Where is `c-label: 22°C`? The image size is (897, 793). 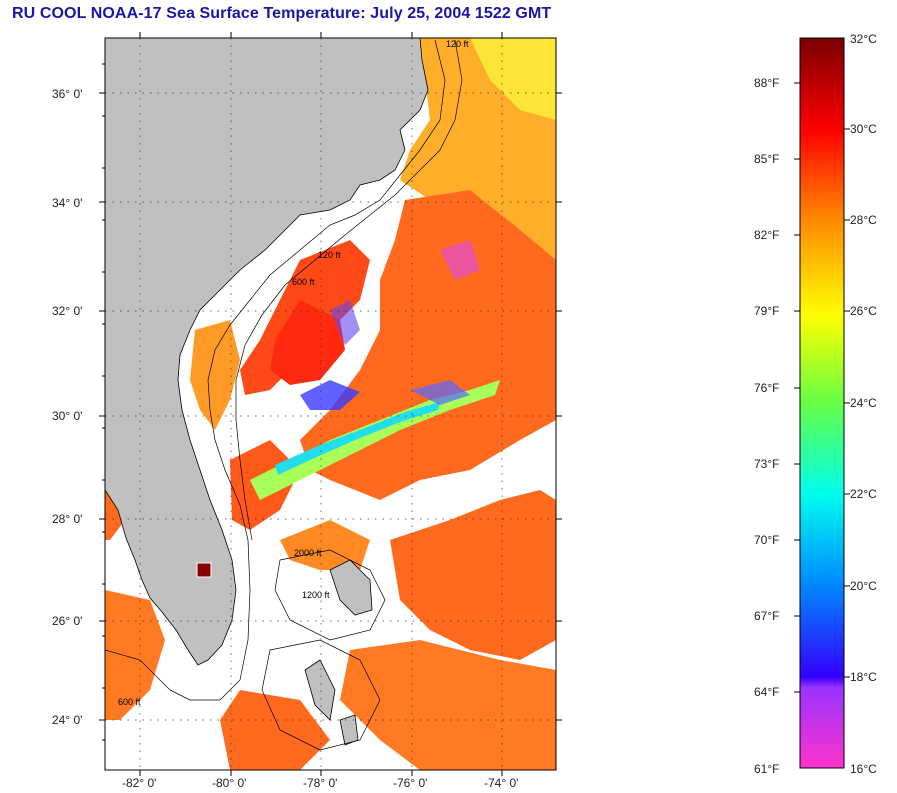 c-label: 22°C is located at coordinates (863, 494).